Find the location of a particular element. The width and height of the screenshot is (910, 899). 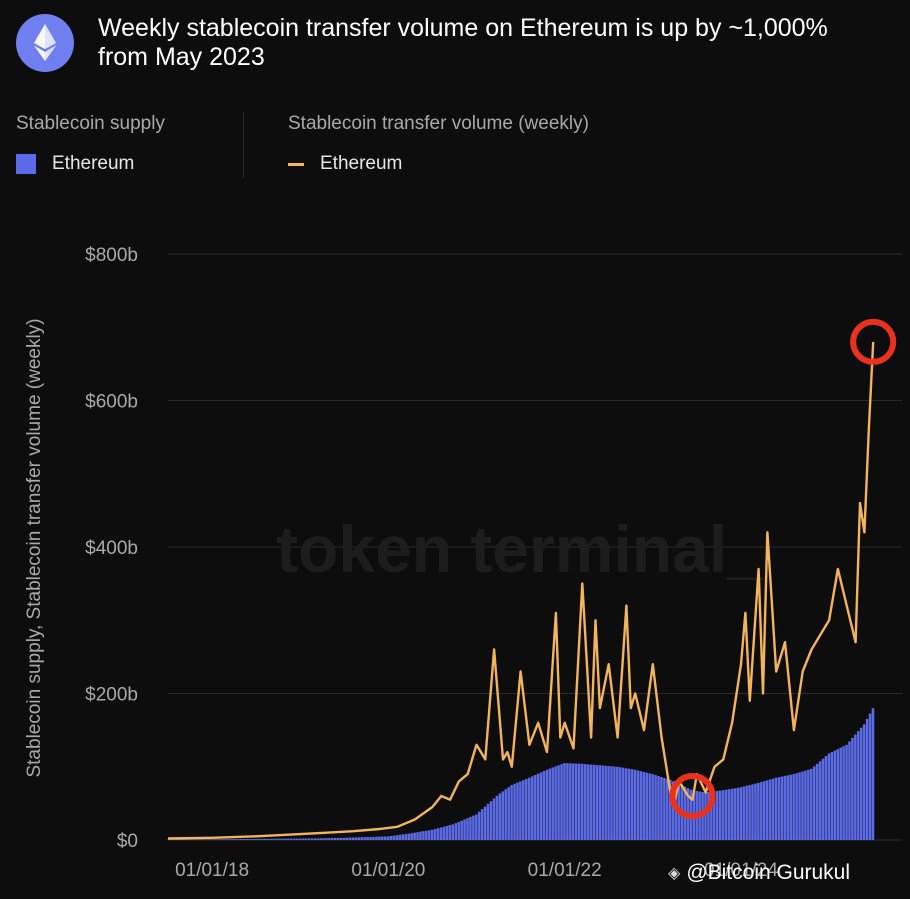

legend-entry-volume: Ethereum is located at coordinates (438, 164).